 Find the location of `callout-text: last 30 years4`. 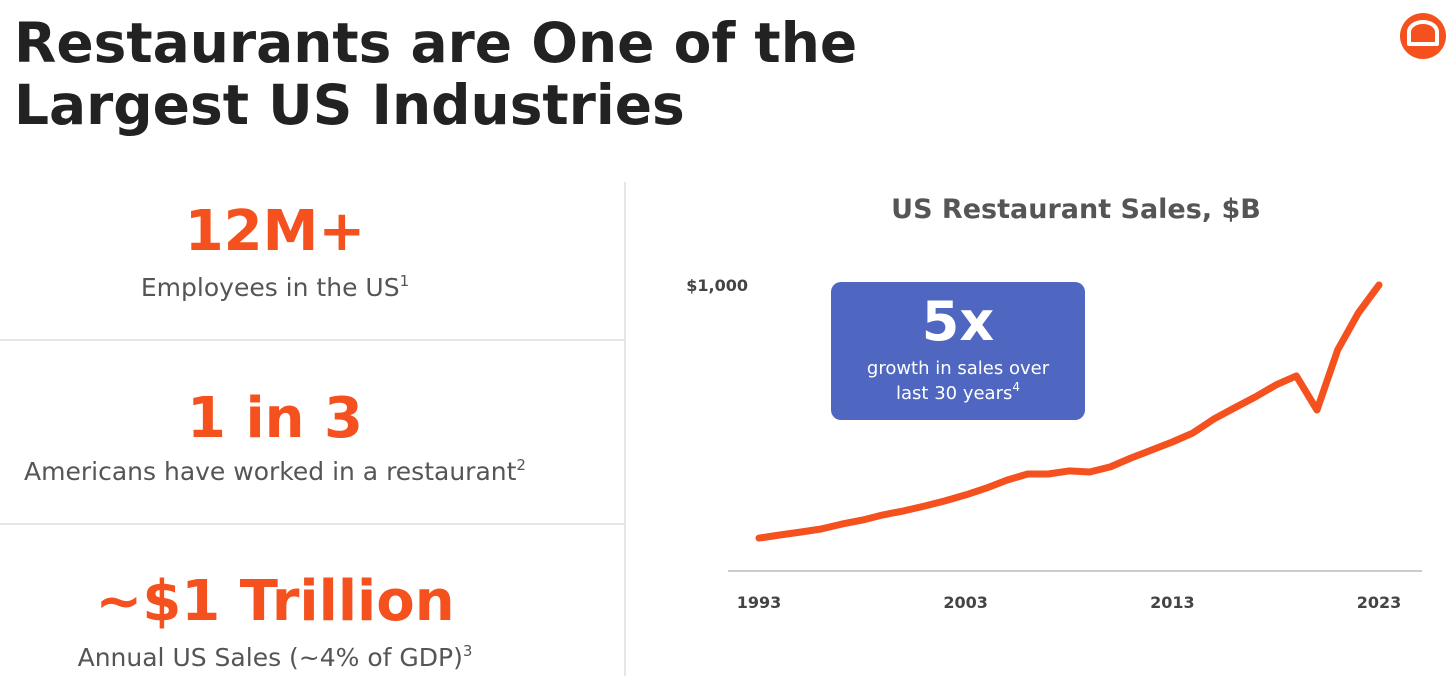

callout-text: last 30 years4 is located at coordinates (958, 392).